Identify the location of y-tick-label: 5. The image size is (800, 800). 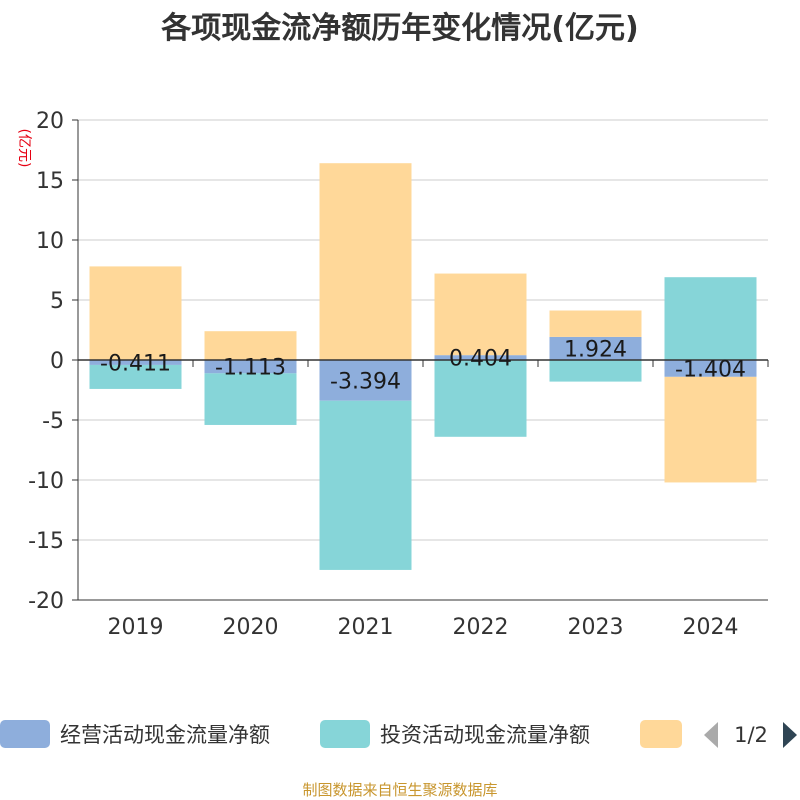
(57, 301).